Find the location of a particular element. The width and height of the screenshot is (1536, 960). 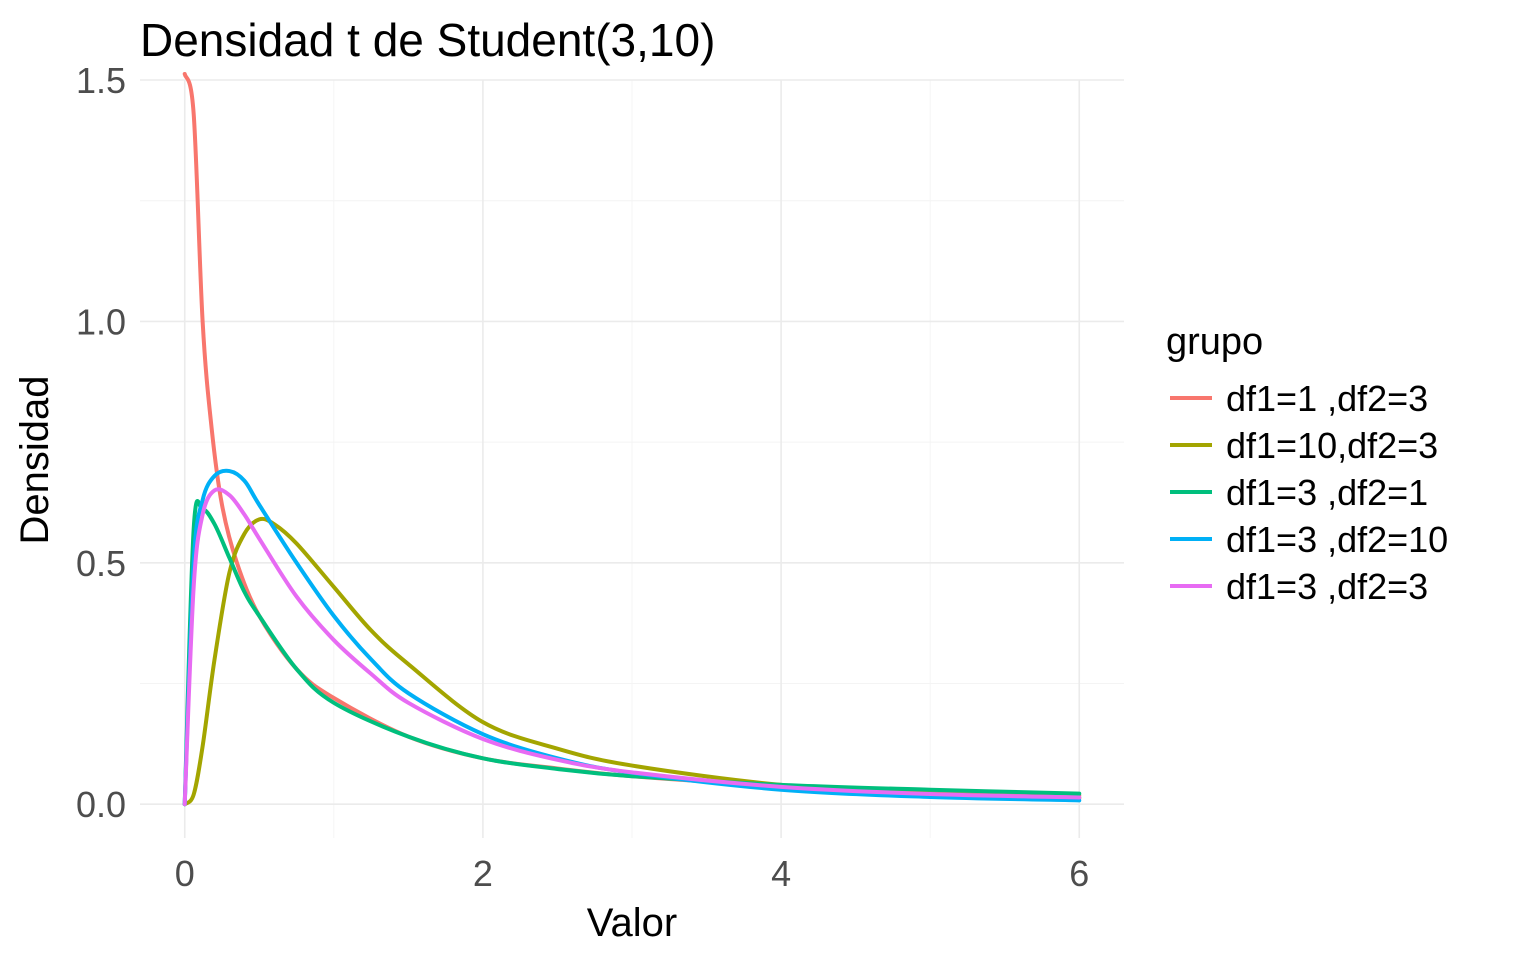

y-tick-label: 1.0 is located at coordinates (101, 321).